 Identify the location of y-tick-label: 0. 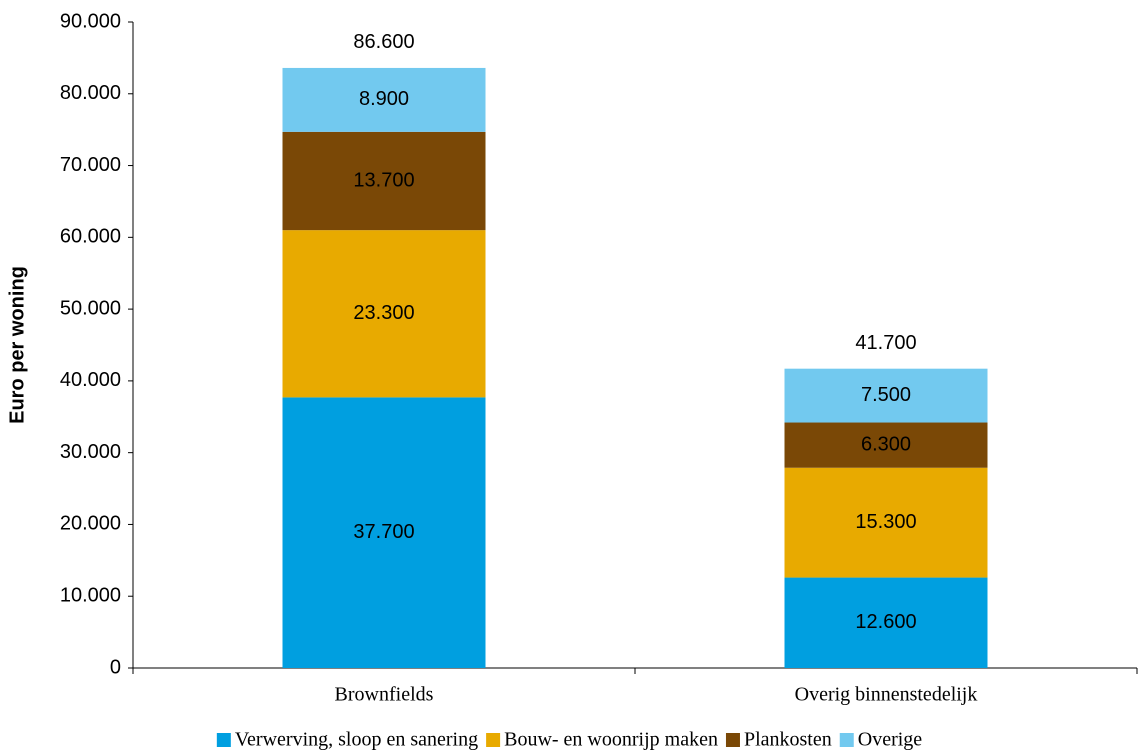
(115, 667).